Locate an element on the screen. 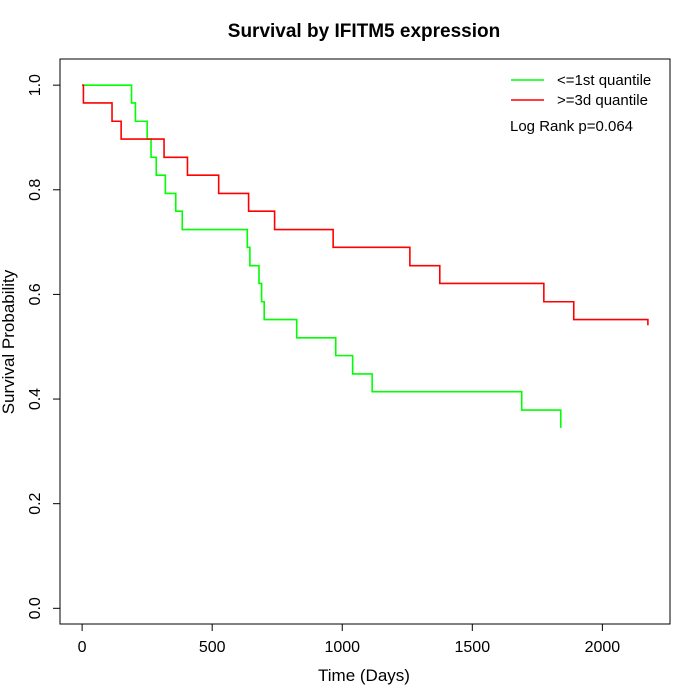  y-tick-label: 0.6 is located at coordinates (35, 294).